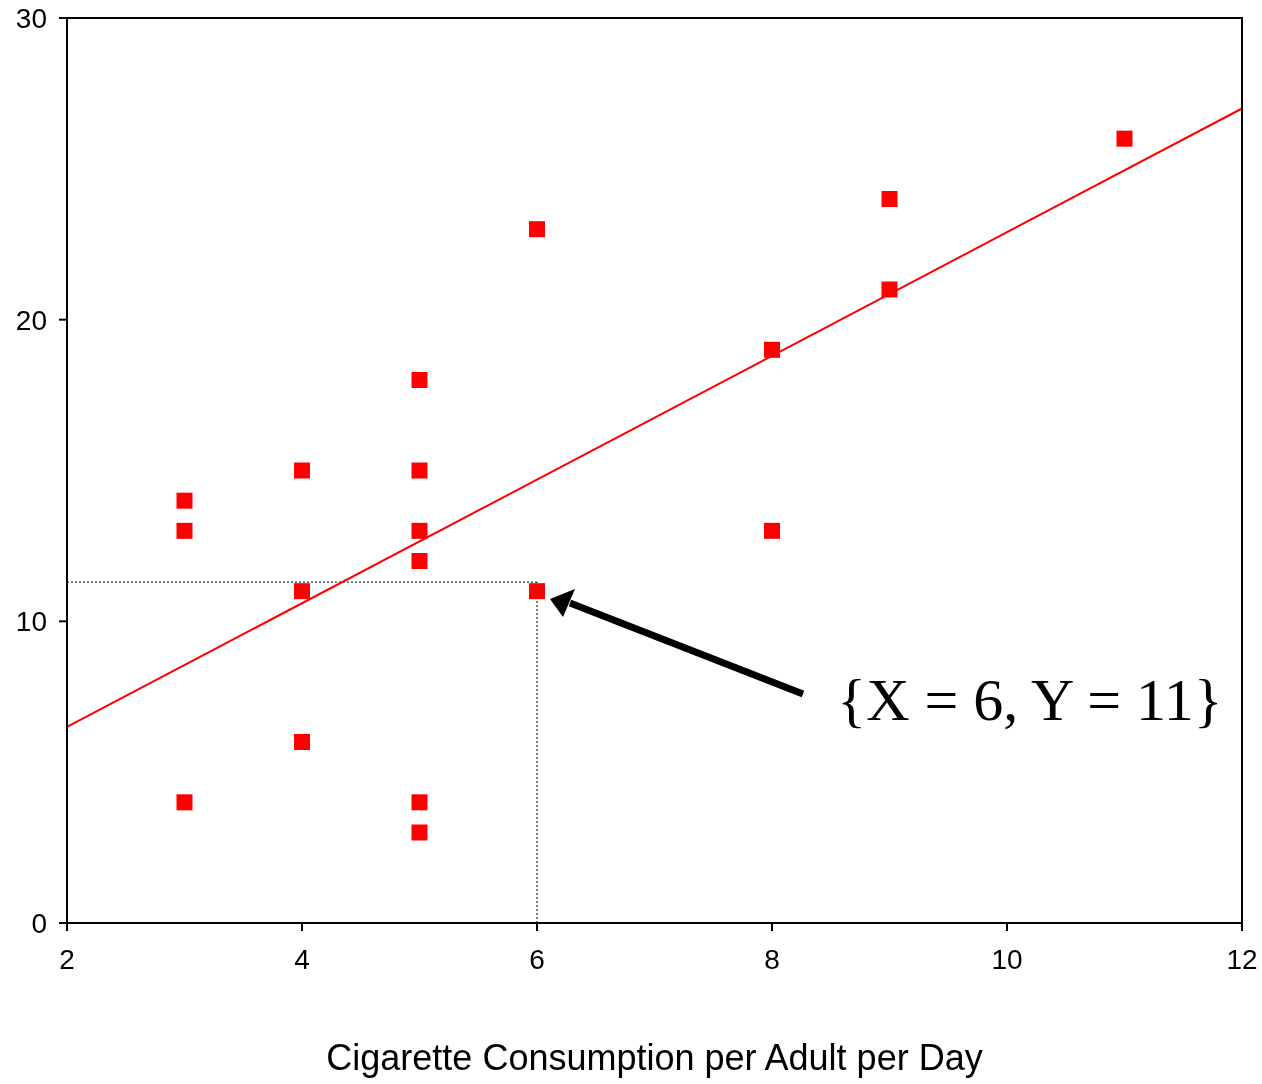  I want to click on y-tick-label: 20, so click(31, 320).